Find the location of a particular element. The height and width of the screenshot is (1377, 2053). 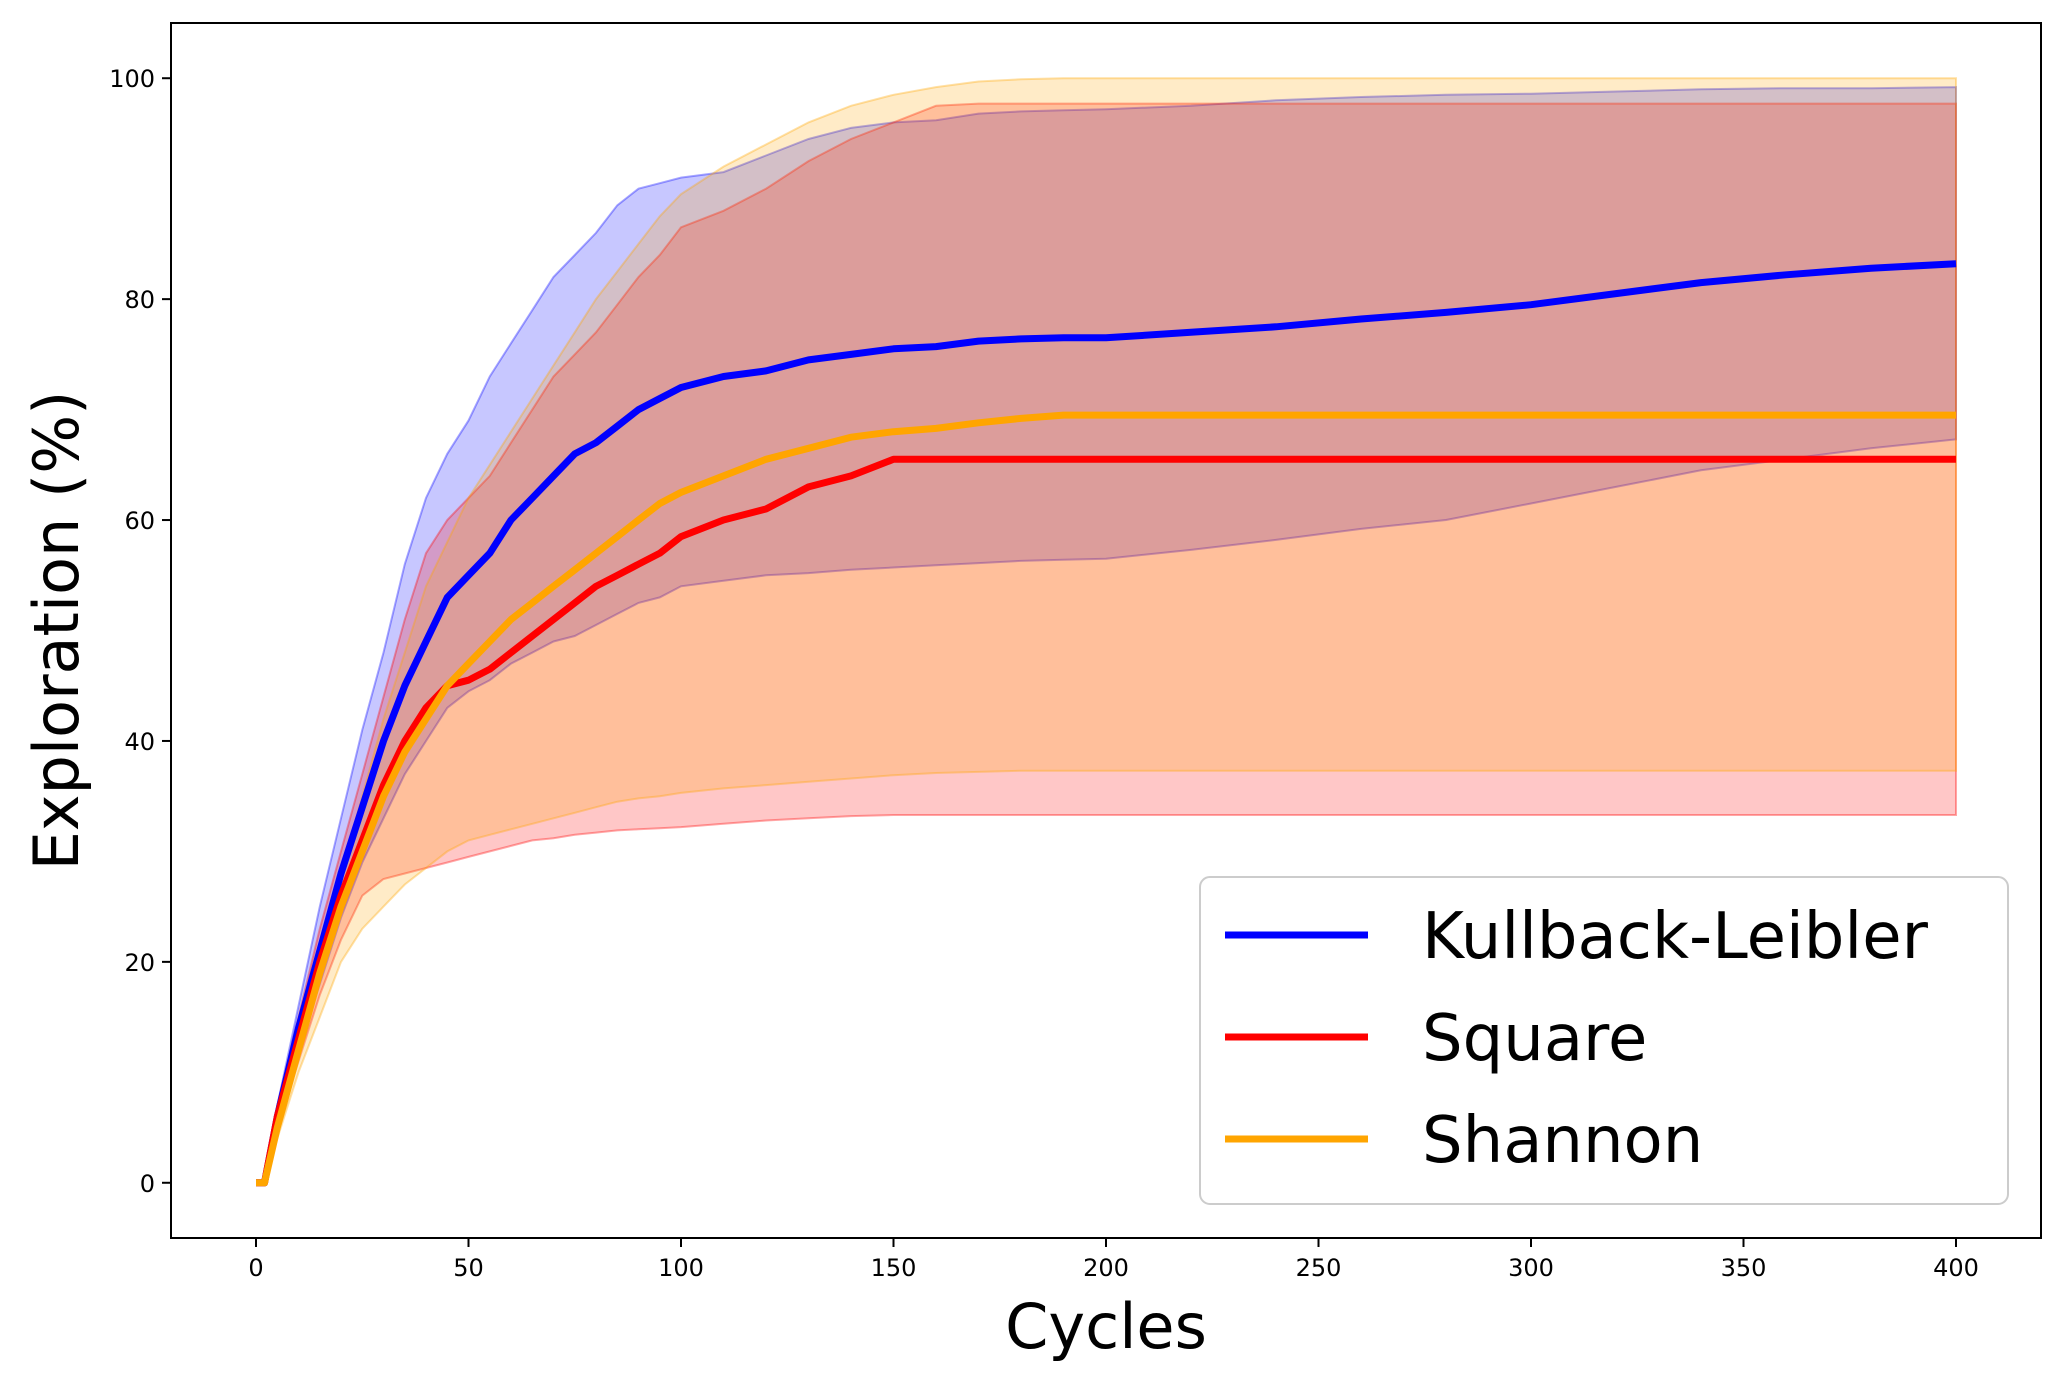

legend-label-shannon: Shannon is located at coordinates (1562, 1141).